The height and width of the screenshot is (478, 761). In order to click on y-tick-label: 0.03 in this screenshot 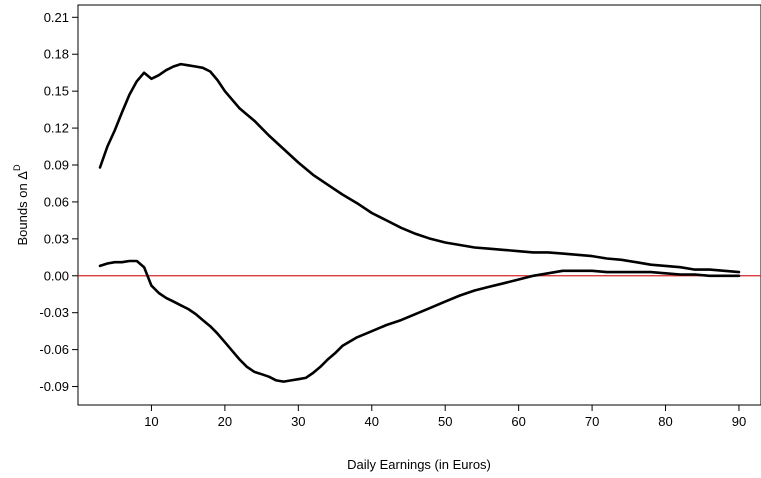, I will do `click(56, 238)`.